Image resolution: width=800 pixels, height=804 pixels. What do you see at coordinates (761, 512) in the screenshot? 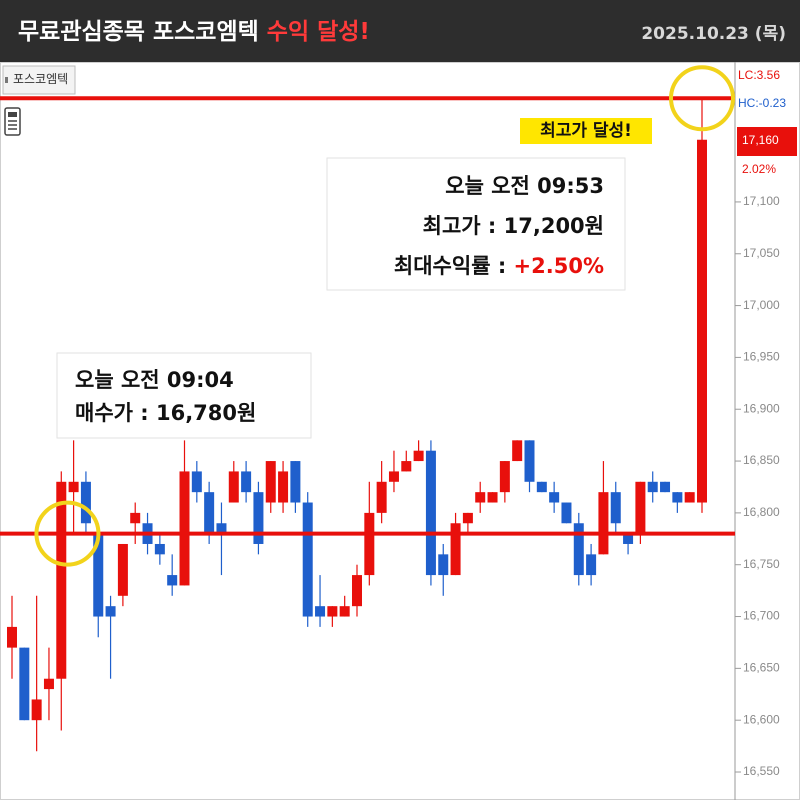
I see `y-tick-label: 16,800` at bounding box center [761, 512].